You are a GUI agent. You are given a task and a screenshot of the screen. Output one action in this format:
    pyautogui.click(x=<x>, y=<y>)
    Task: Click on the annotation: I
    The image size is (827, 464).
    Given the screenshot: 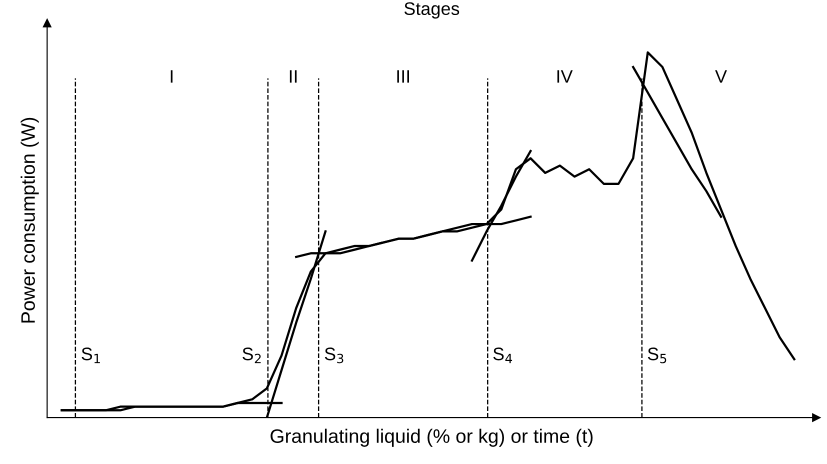 What is the action you would take?
    pyautogui.click(x=171, y=76)
    